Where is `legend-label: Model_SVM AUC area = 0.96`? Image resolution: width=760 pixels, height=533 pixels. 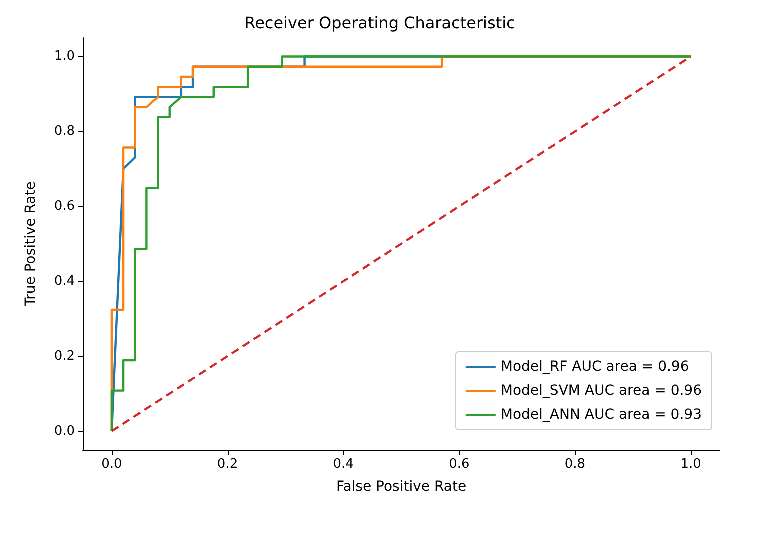 legend-label: Model_SVM AUC area = 0.96 is located at coordinates (601, 391).